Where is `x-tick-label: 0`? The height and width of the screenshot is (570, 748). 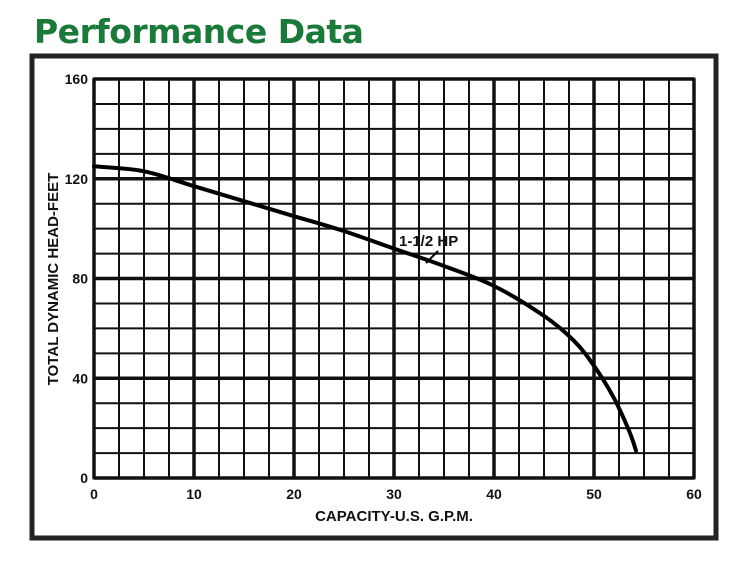
x-tick-label: 0 is located at coordinates (94, 494).